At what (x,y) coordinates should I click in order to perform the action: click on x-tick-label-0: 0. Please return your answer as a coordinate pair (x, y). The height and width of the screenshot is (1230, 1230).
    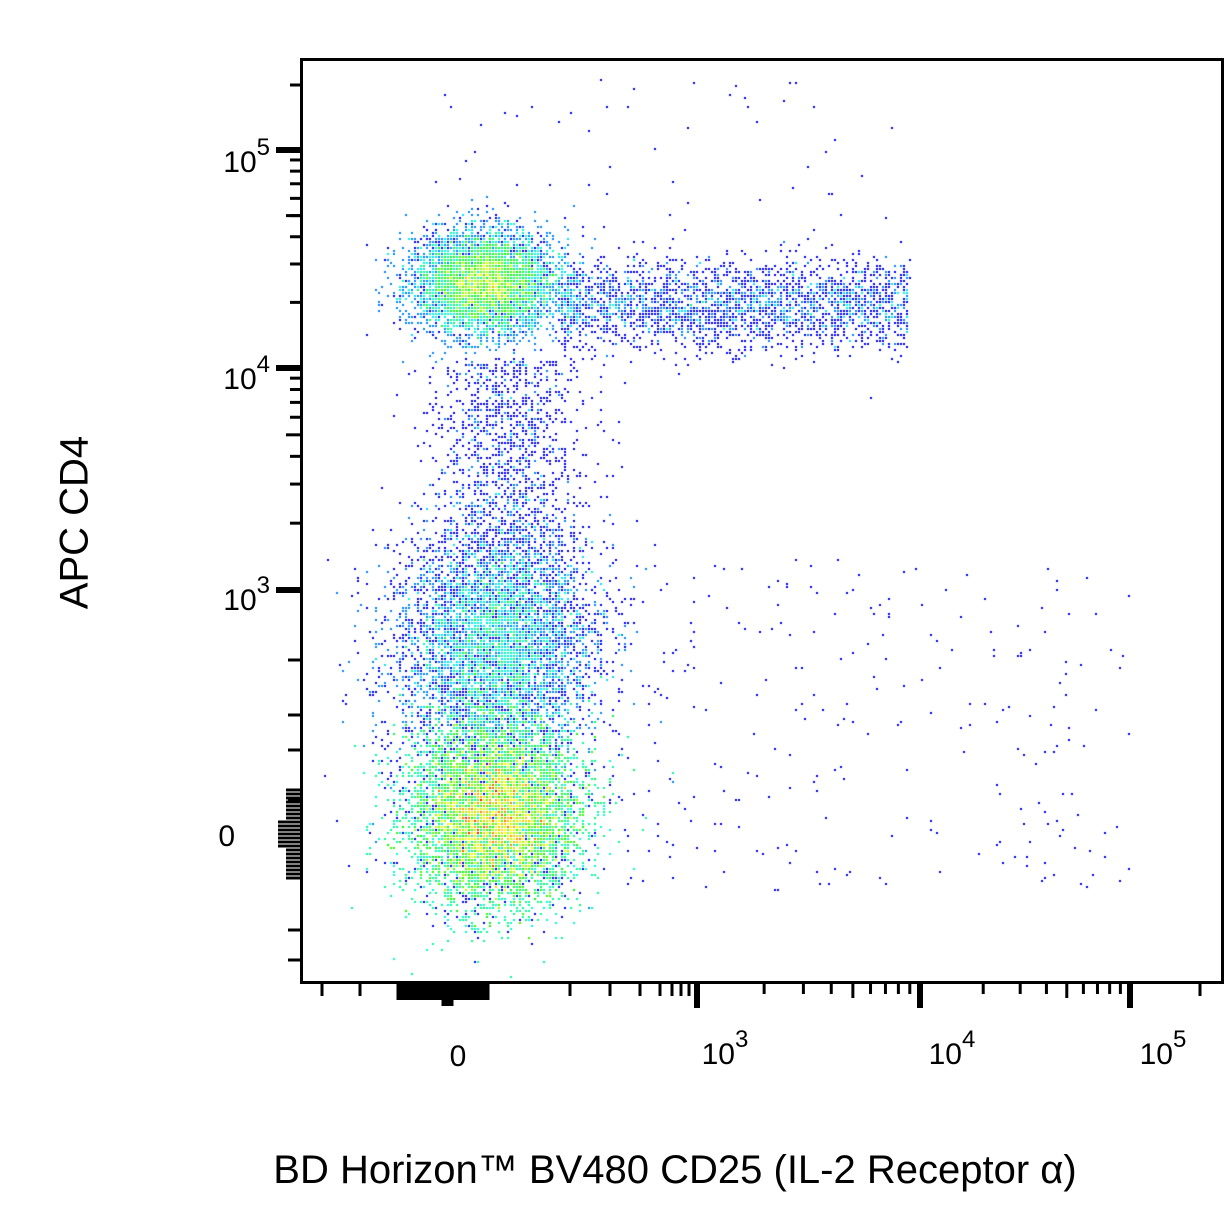
    Looking at the image, I should click on (458, 1056).